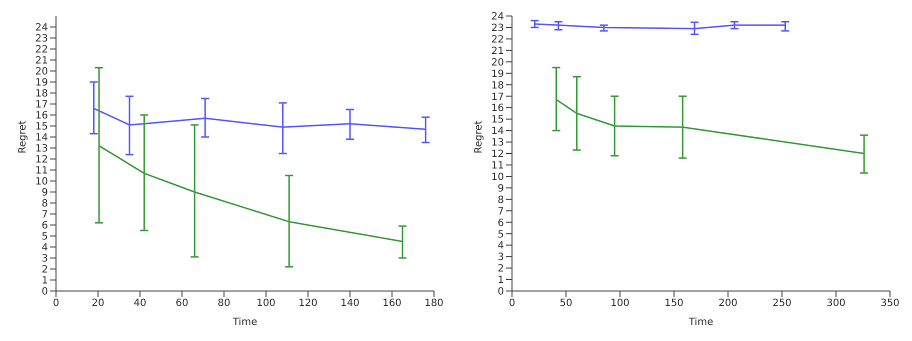 This screenshot has height=341, width=912. I want to click on x-tick-label: 40, so click(140, 304).